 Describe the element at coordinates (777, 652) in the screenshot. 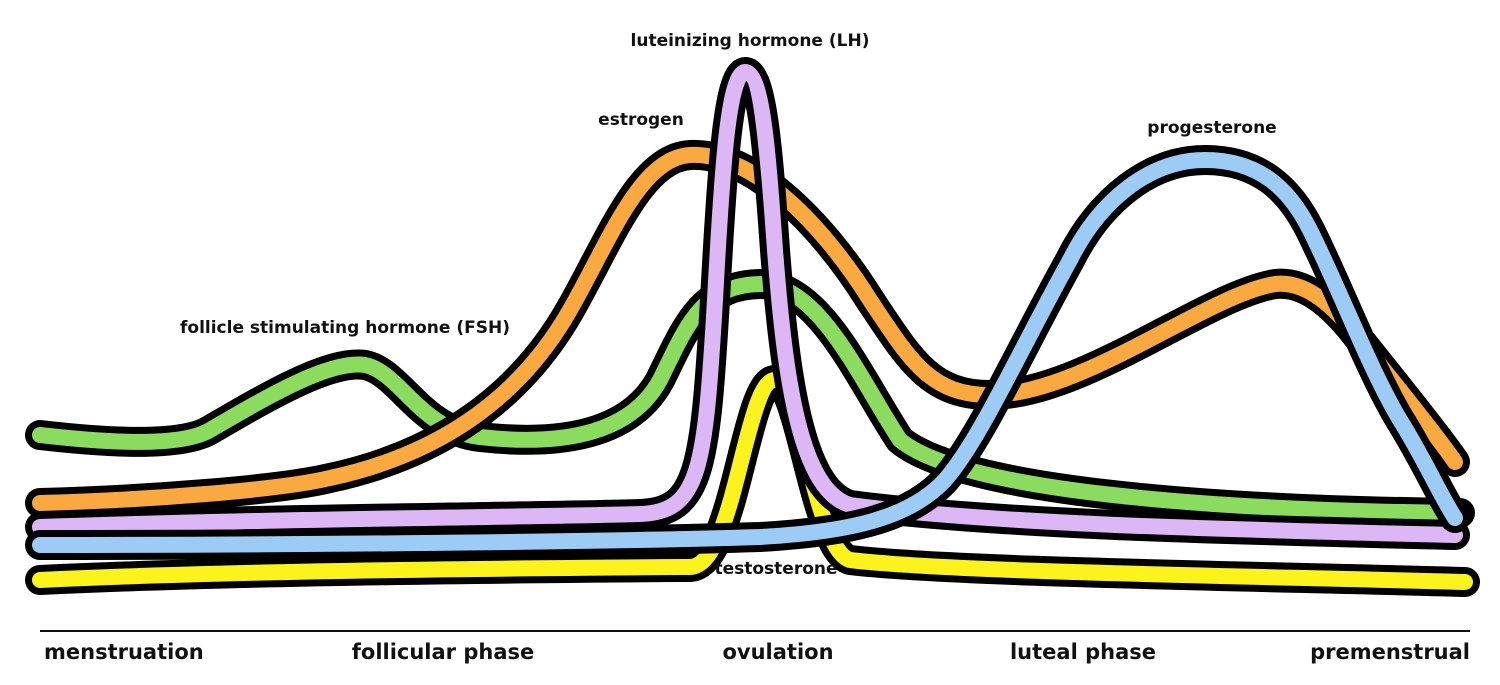

I see `phase-label-ovulation: ovulation` at that location.